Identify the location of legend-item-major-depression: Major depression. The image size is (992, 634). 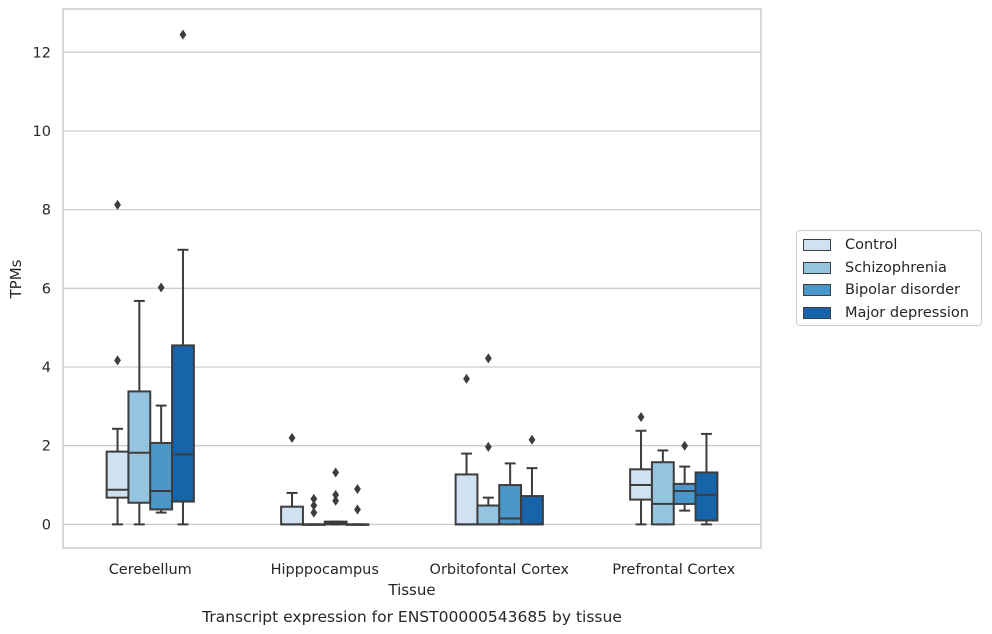
(886, 313).